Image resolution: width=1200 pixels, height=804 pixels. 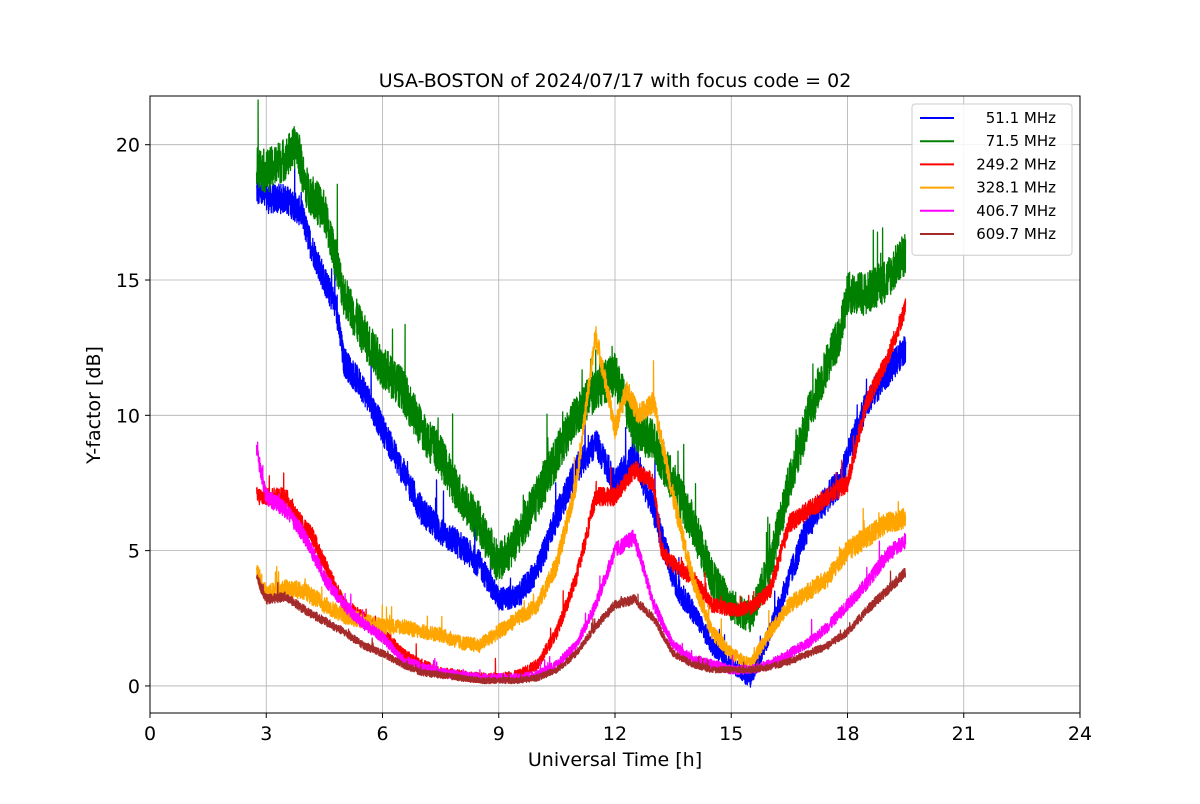 I want to click on x-tick-label: 18, so click(x=847, y=734).